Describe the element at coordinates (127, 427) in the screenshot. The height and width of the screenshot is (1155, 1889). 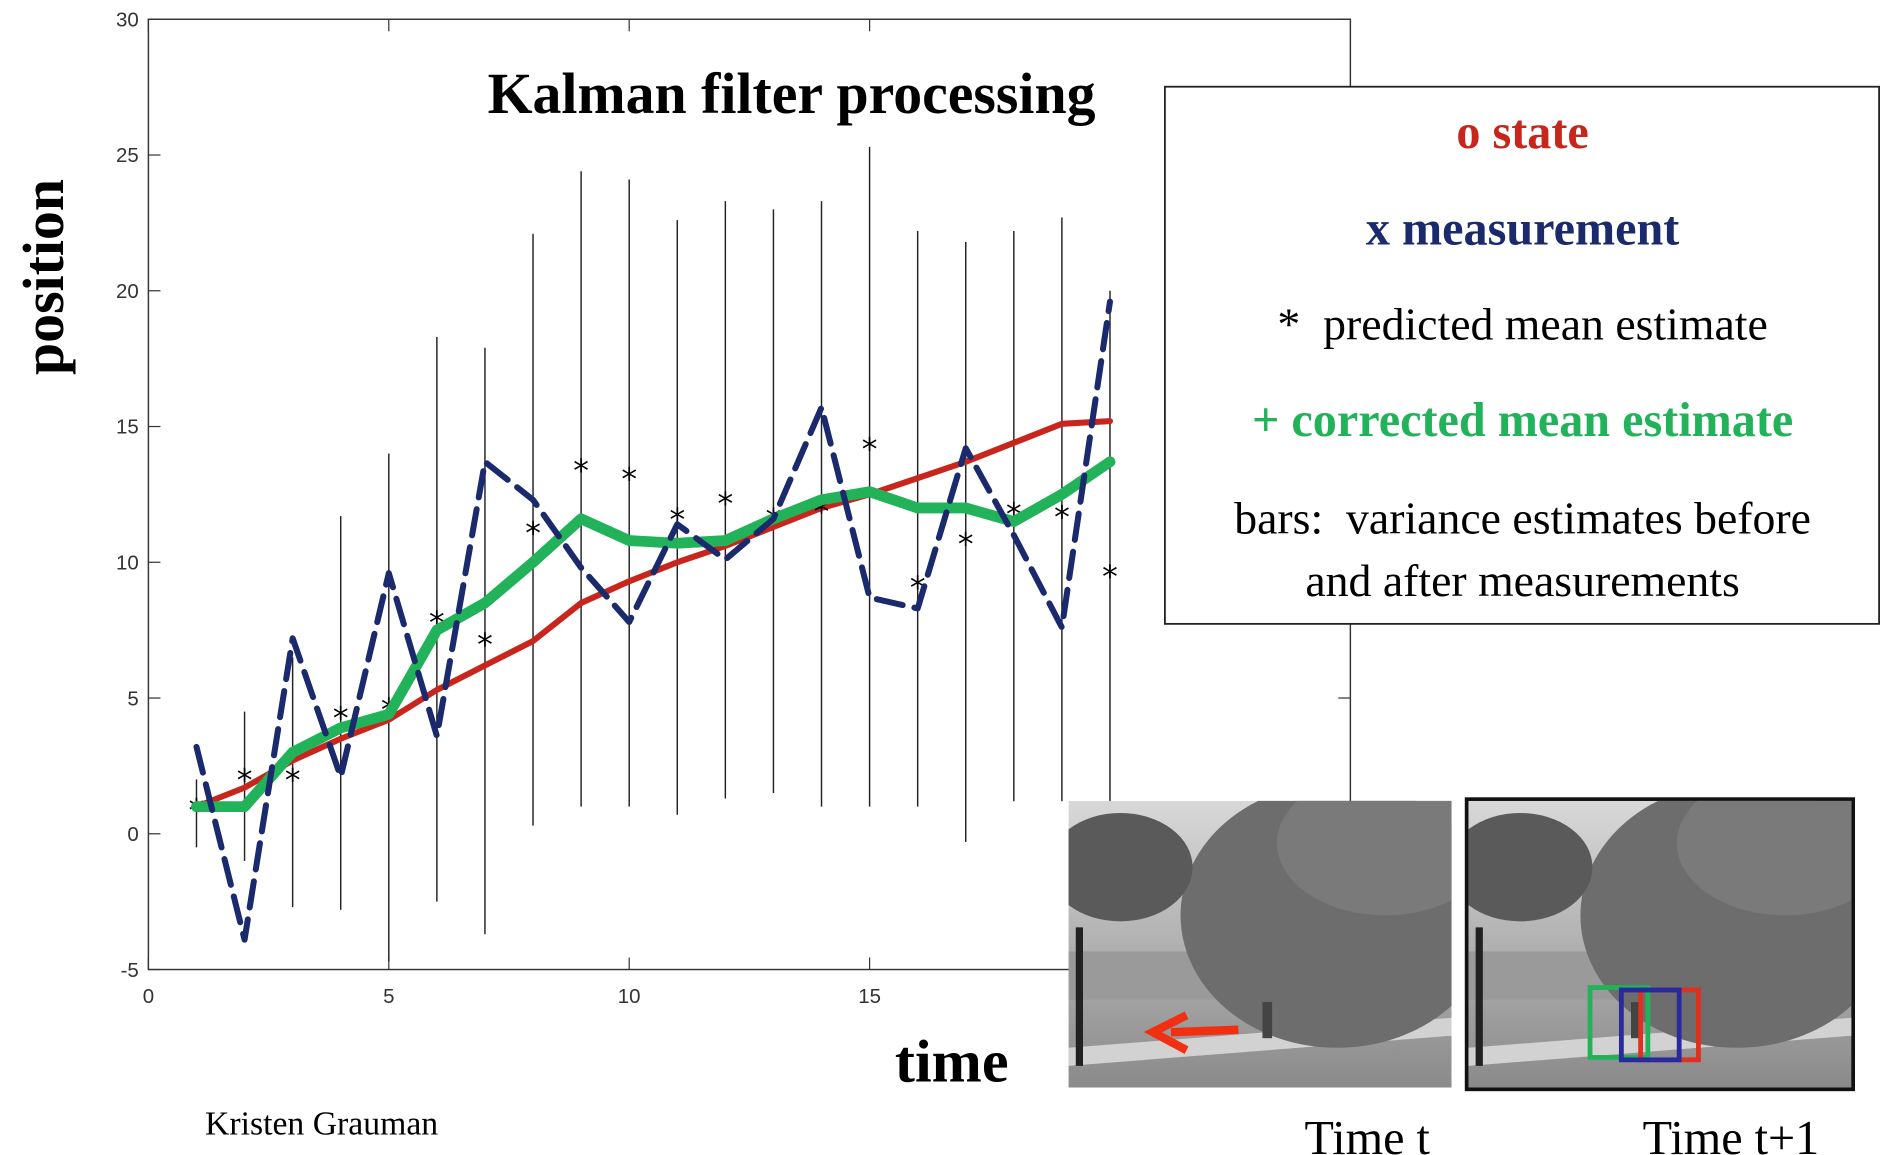
I see `y-tick-label: 15` at that location.